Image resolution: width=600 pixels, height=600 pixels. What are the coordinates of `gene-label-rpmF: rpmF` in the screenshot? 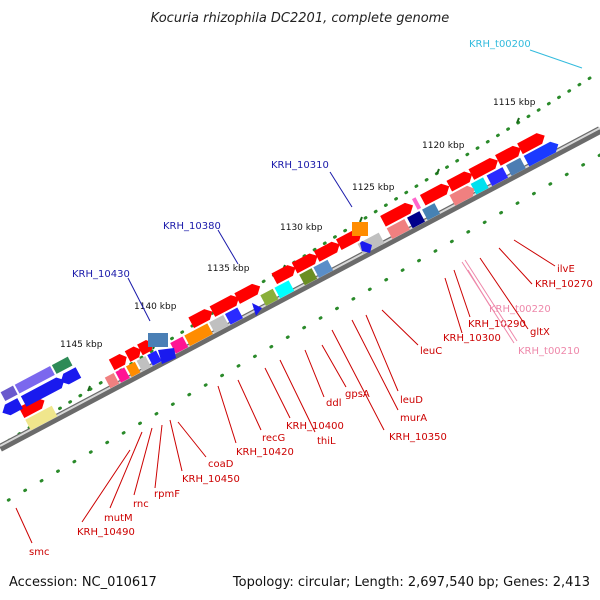 It's located at (167, 494).